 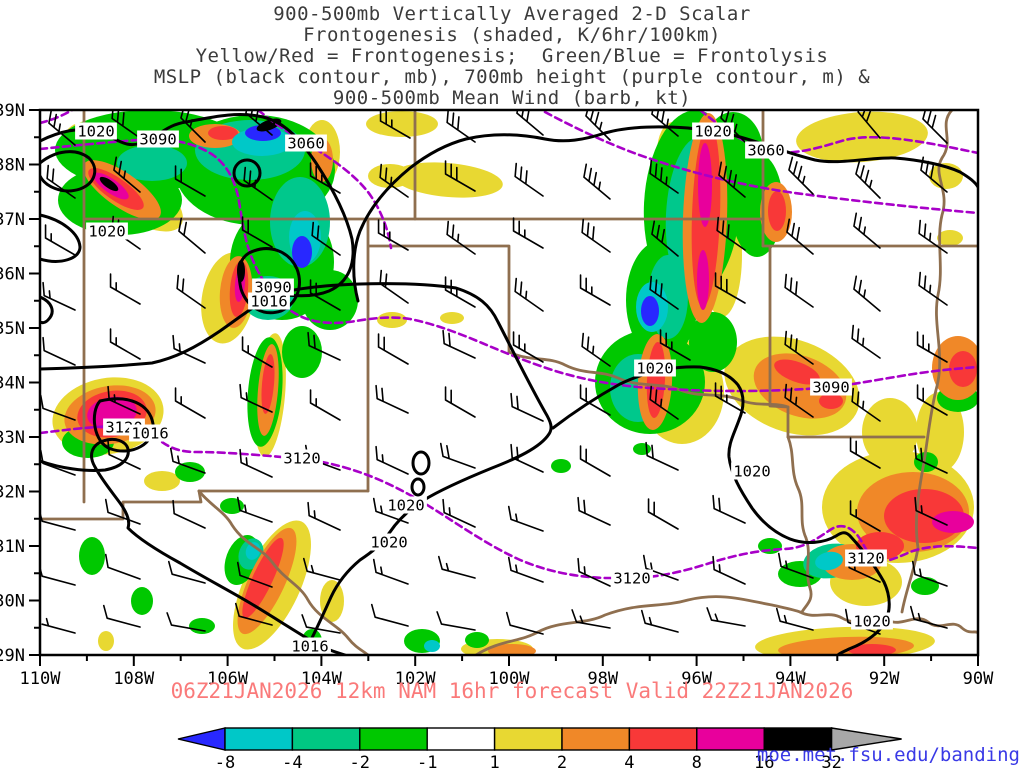 I want to click on lon-tick-label: 92W, so click(x=884, y=679).